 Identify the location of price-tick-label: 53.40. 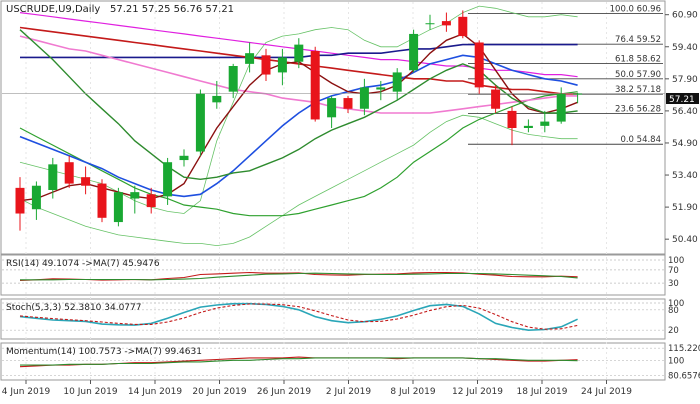
(685, 176).